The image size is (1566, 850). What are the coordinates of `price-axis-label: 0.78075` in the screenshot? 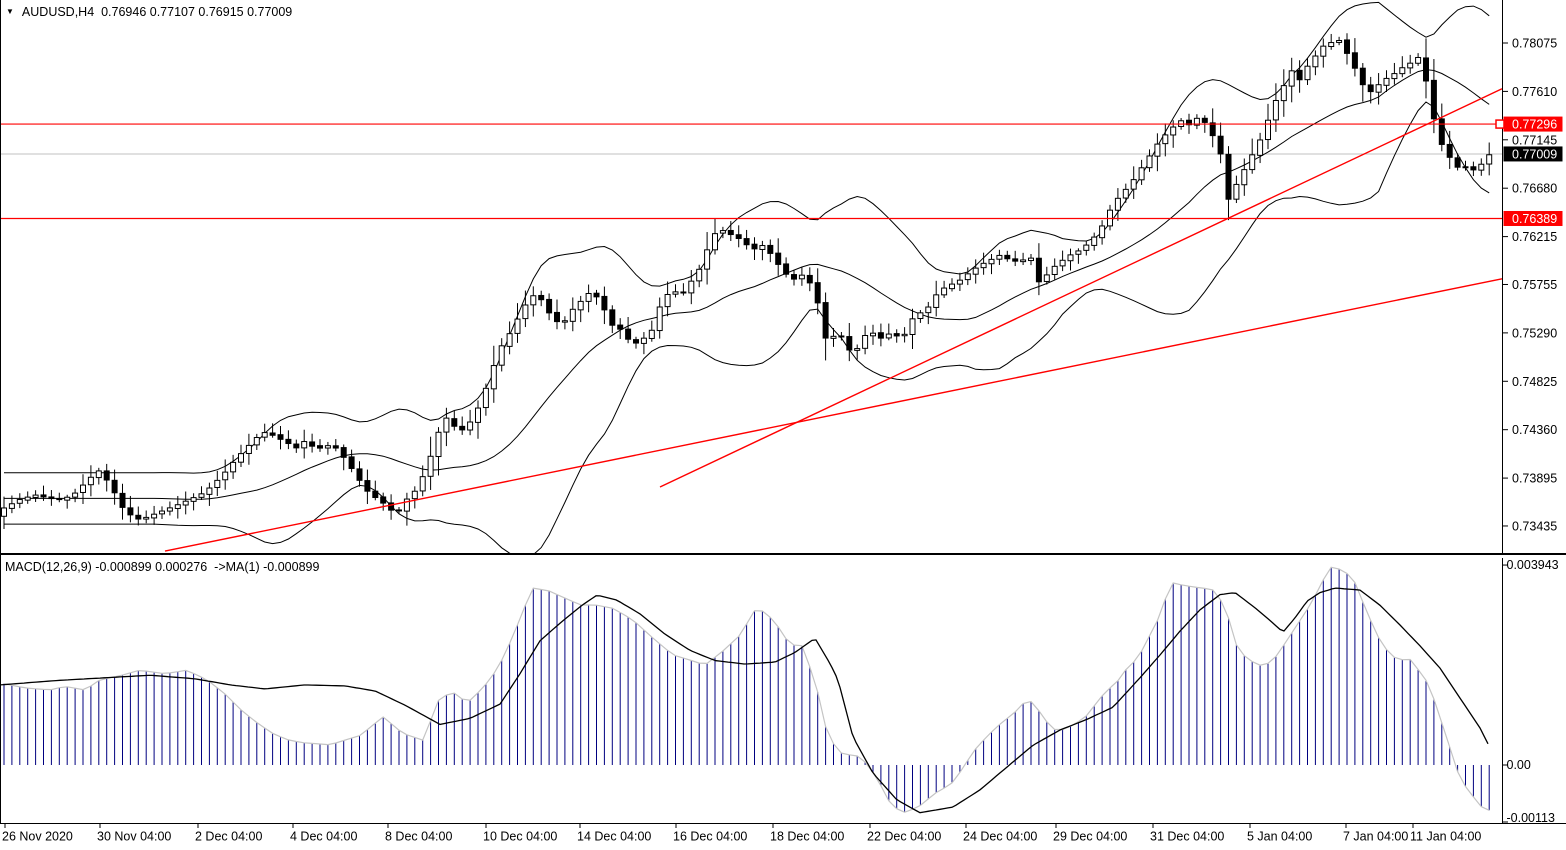 It's located at (1534, 43).